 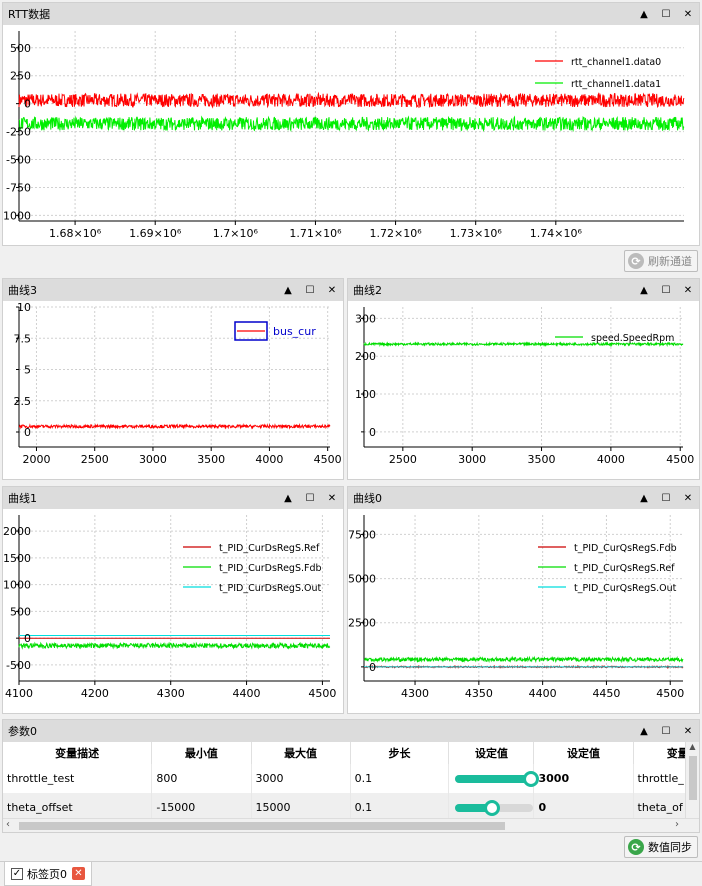 What do you see at coordinates (301, 778) in the screenshot?
I see `param-max: 3000` at bounding box center [301, 778].